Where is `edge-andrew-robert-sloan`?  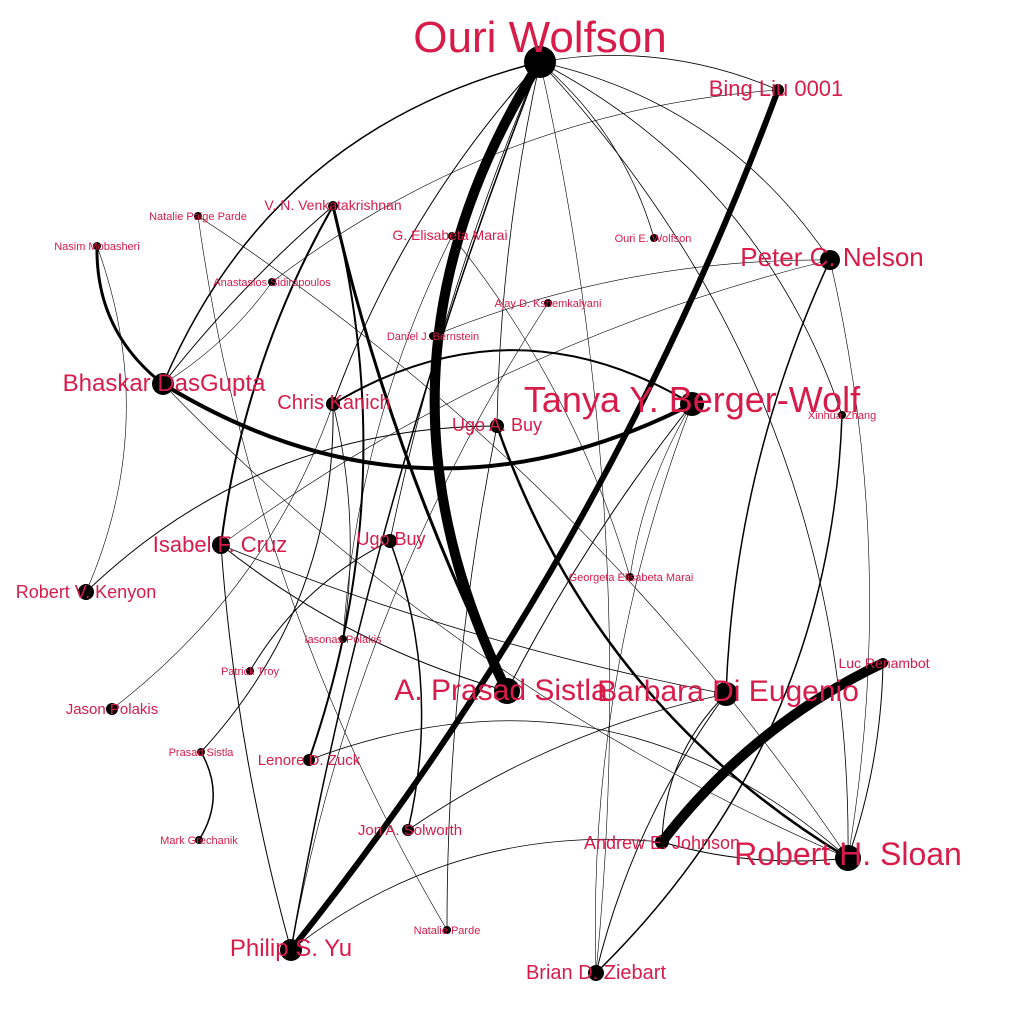
edge-andrew-robert-sloan is located at coordinates (755, 851).